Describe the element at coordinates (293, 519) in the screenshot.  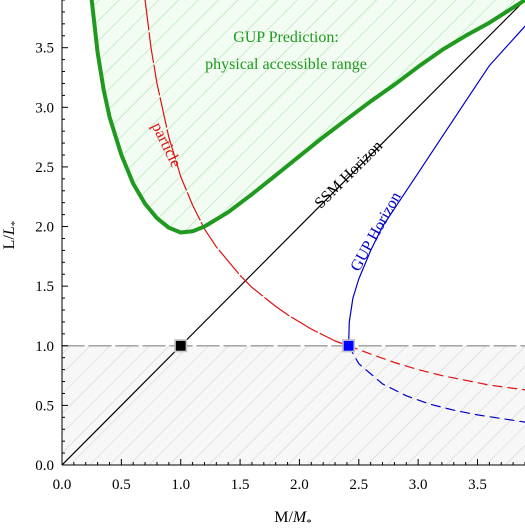
I see `x-axis-label: M/M*` at that location.